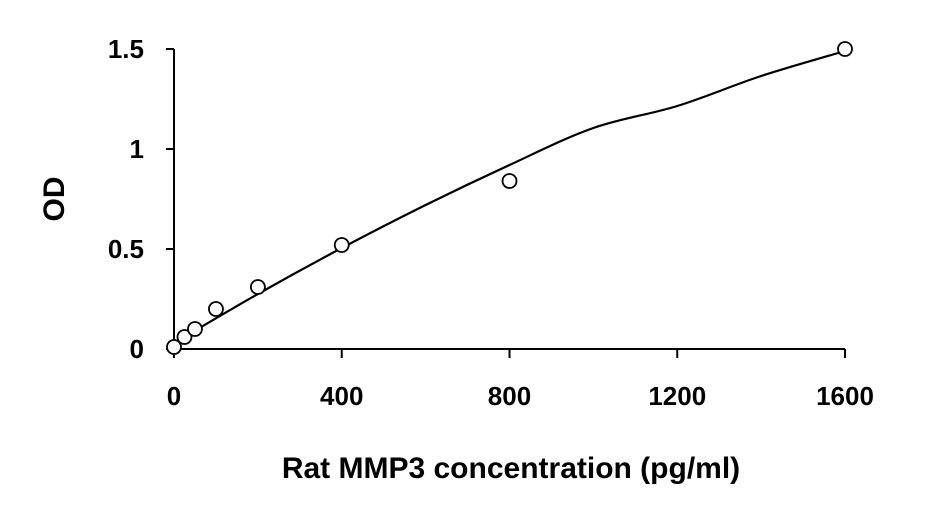 The image size is (925, 520). I want to click on x-tick-label: 400, so click(341, 396).